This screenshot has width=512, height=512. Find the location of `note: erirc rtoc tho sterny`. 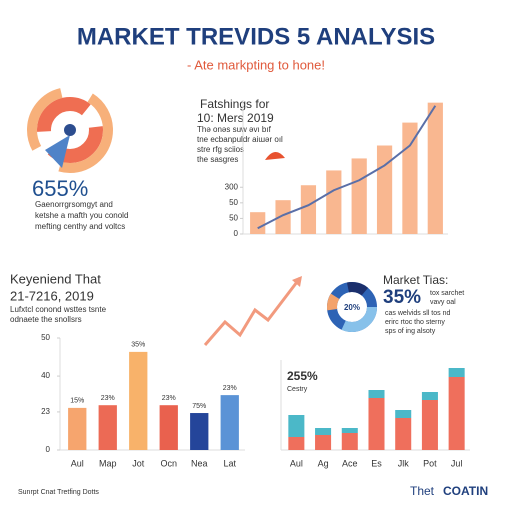

note: erirc rtoc tho sterny is located at coordinates (415, 322).